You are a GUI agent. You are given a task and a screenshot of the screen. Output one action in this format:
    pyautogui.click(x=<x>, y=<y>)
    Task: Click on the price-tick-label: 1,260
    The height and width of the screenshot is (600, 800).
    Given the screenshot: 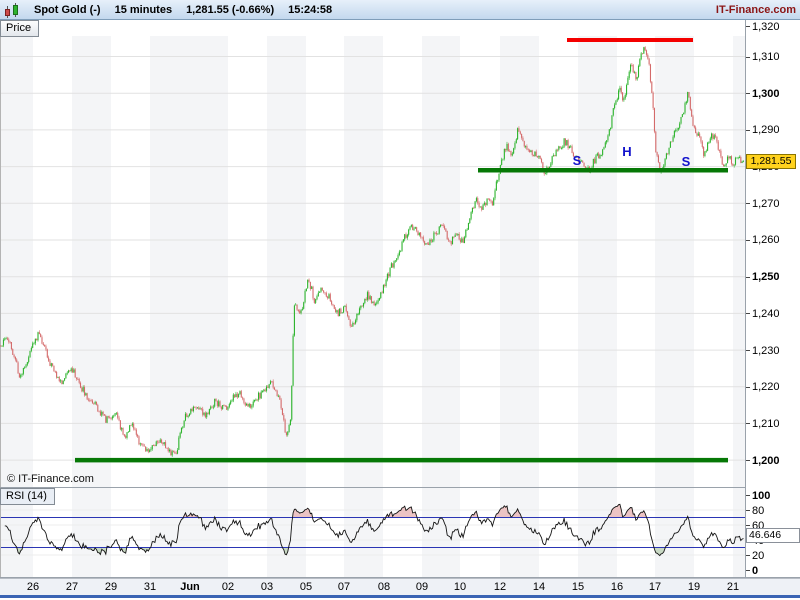 What is the action you would take?
    pyautogui.click(x=766, y=240)
    